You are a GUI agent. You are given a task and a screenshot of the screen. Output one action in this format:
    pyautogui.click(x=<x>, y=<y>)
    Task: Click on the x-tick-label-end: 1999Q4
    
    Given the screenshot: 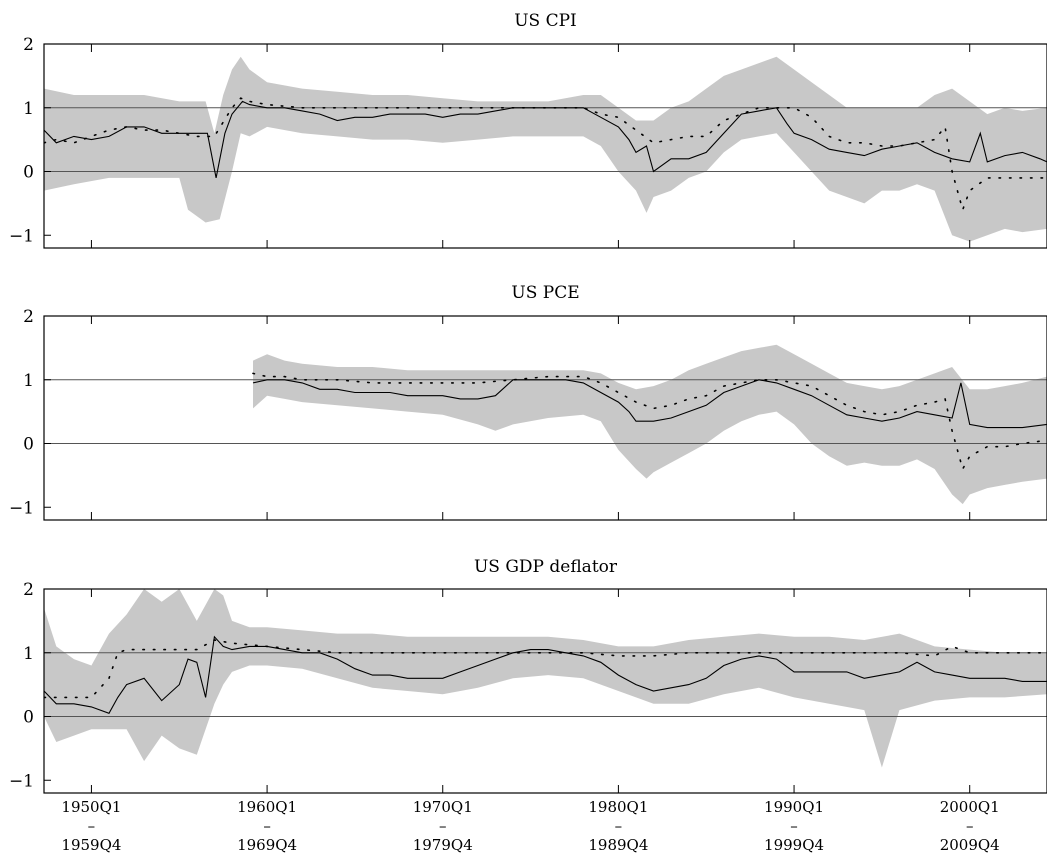 What is the action you would take?
    pyautogui.click(x=794, y=845)
    